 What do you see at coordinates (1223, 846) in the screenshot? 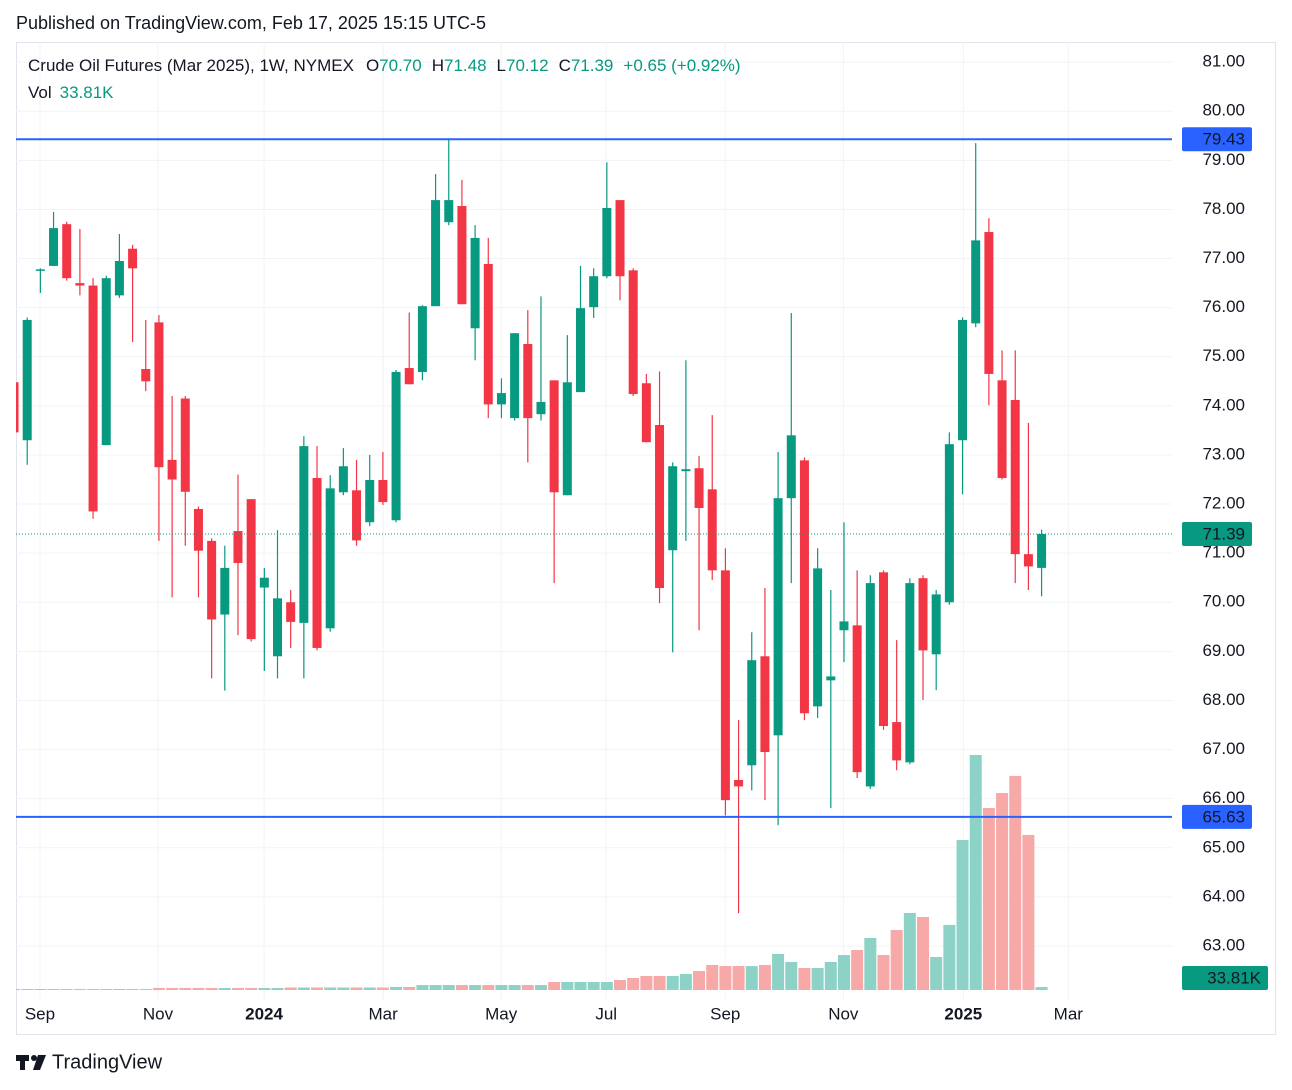
I see `y-tick-label: 65.00` at bounding box center [1223, 846].